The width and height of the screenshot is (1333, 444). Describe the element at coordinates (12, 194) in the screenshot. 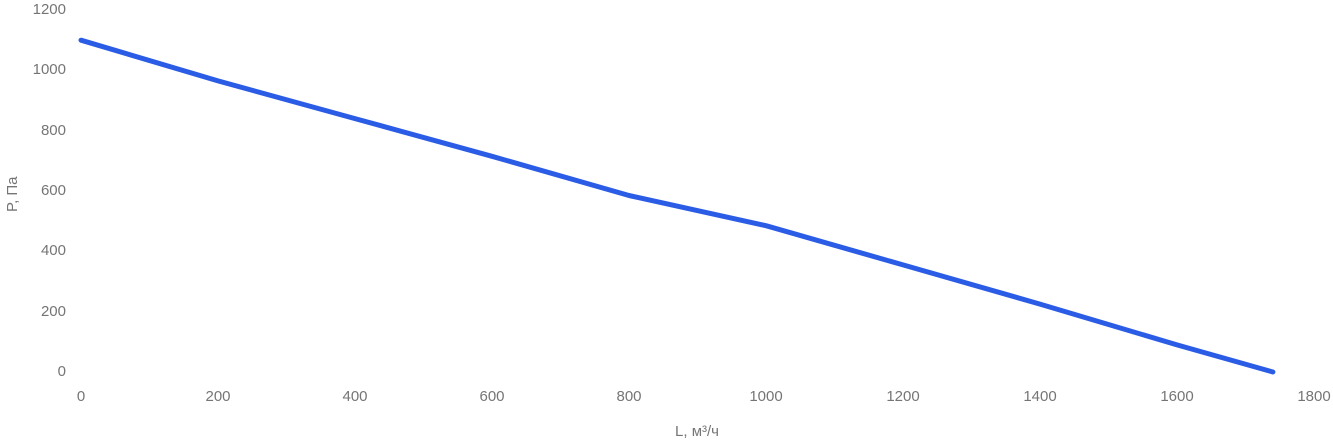

I see `y-axis-label: P, Па` at that location.